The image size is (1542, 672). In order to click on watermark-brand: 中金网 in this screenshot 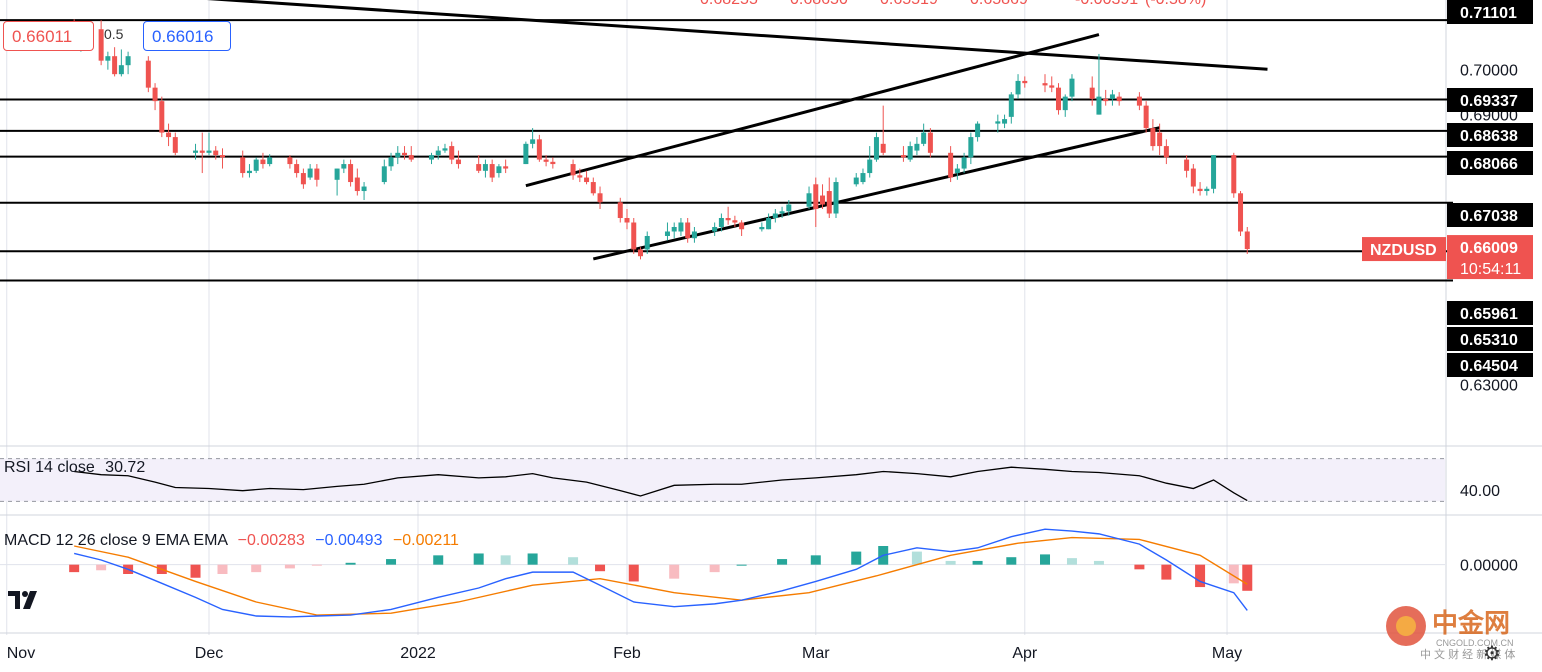, I will do `click(1471, 623)`.